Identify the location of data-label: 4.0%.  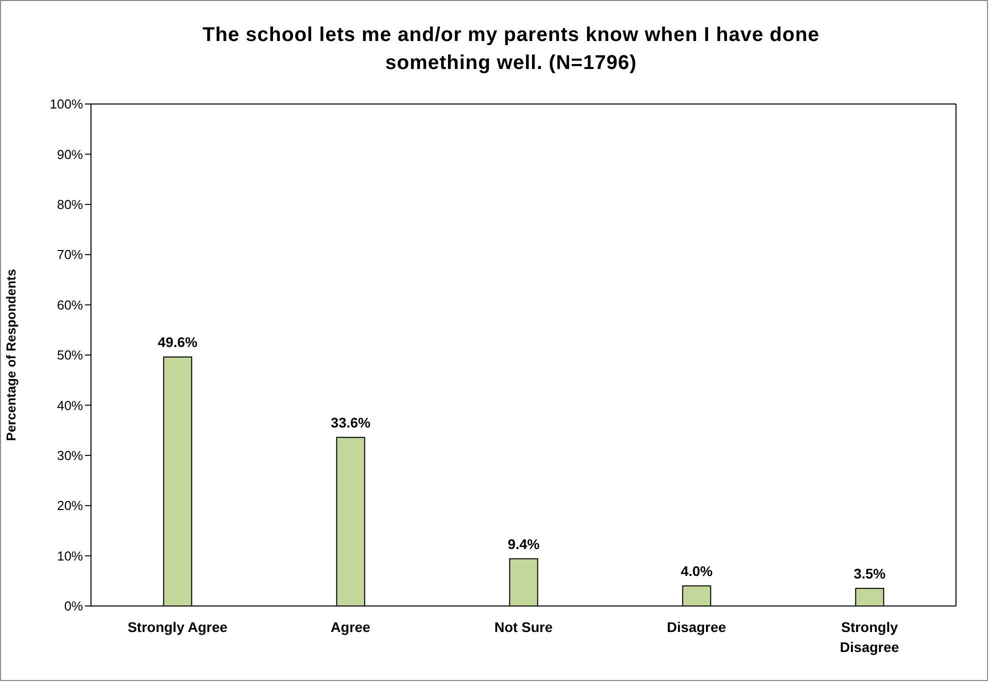
(697, 570).